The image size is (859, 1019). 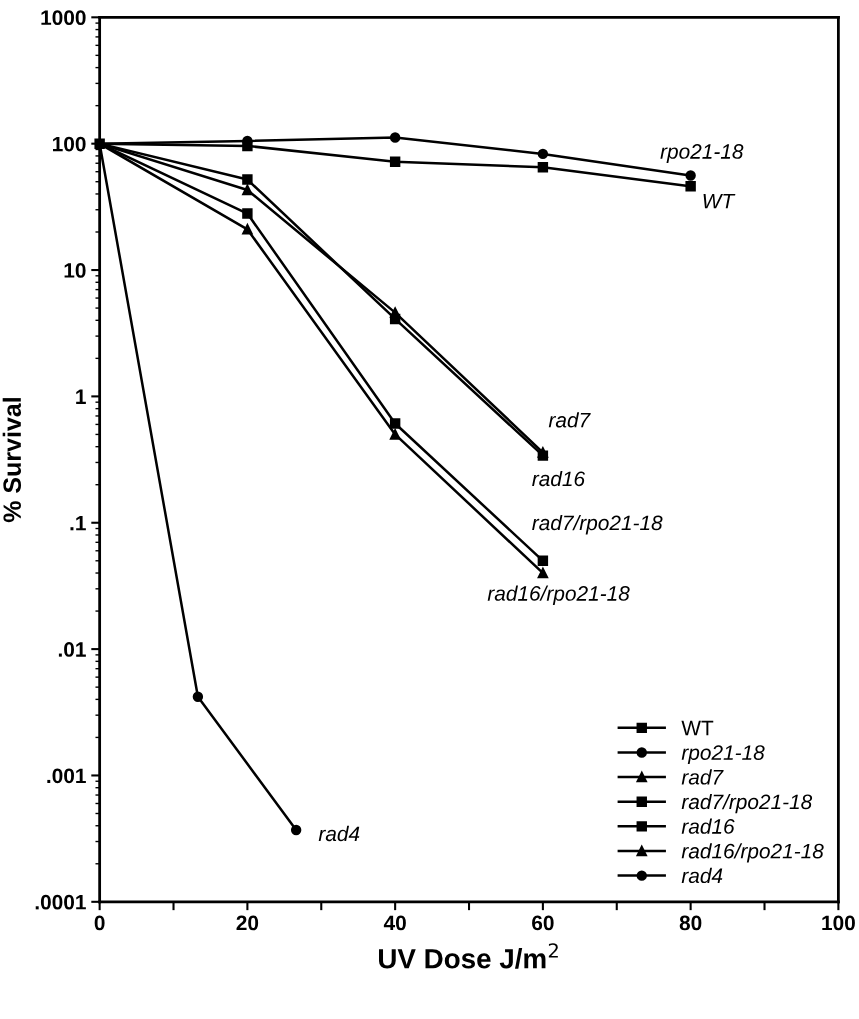 I want to click on annotation: rad16/rpo21-18, so click(x=558, y=595).